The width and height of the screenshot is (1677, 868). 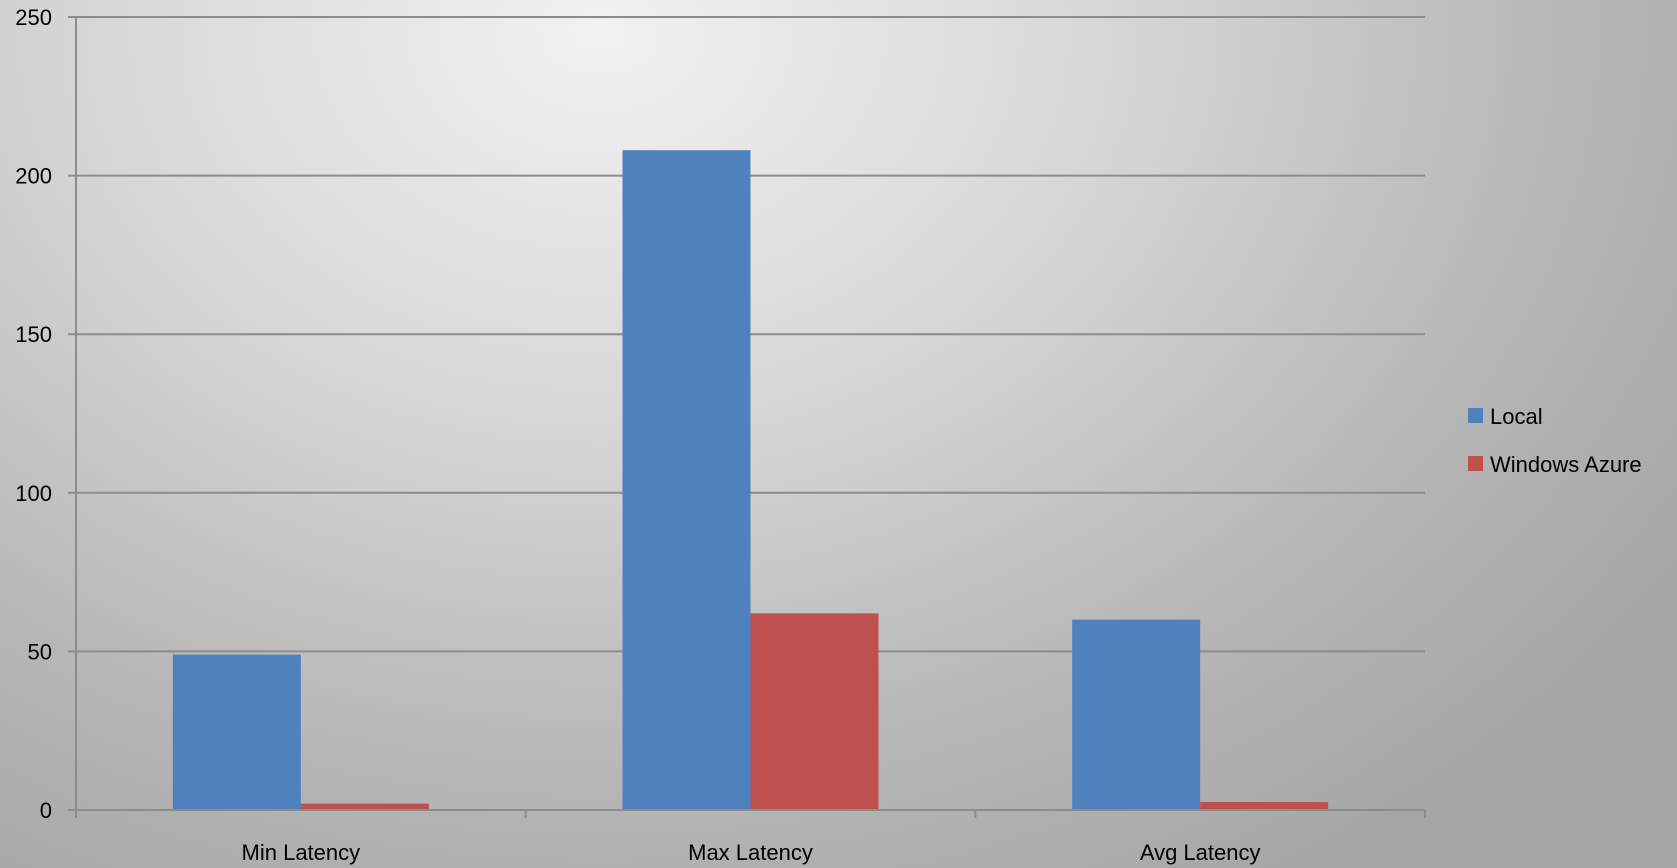 What do you see at coordinates (33, 17) in the screenshot?
I see `y-tick-label: 250` at bounding box center [33, 17].